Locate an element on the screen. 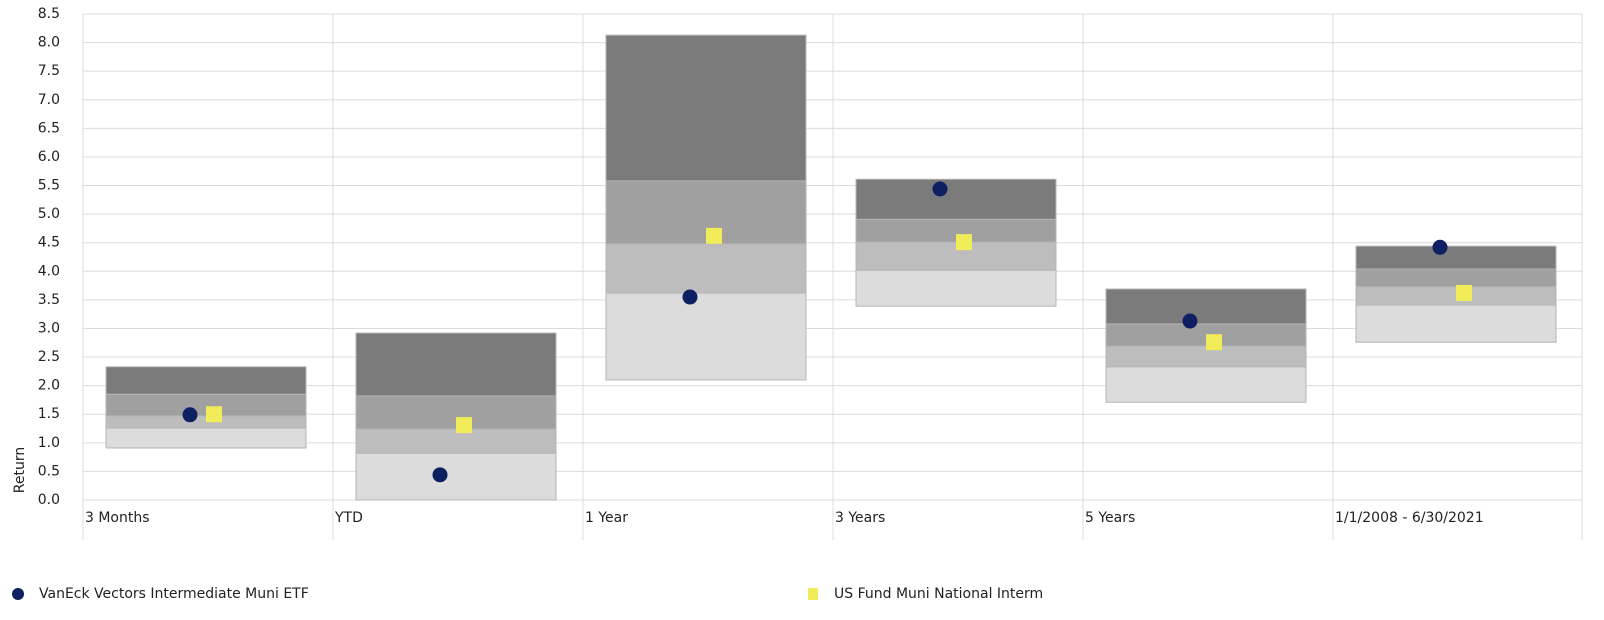 This screenshot has height=620, width=1604. y-tick-label: 4.0 is located at coordinates (49, 271).